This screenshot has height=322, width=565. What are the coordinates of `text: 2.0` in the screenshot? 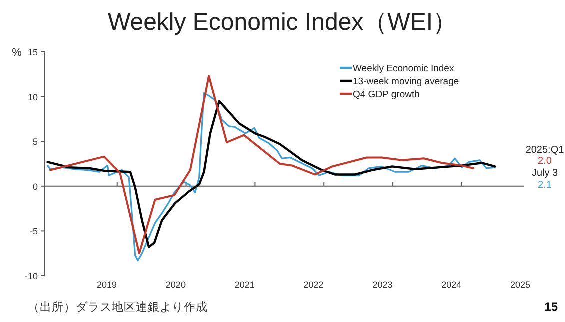 It's located at (545, 161).